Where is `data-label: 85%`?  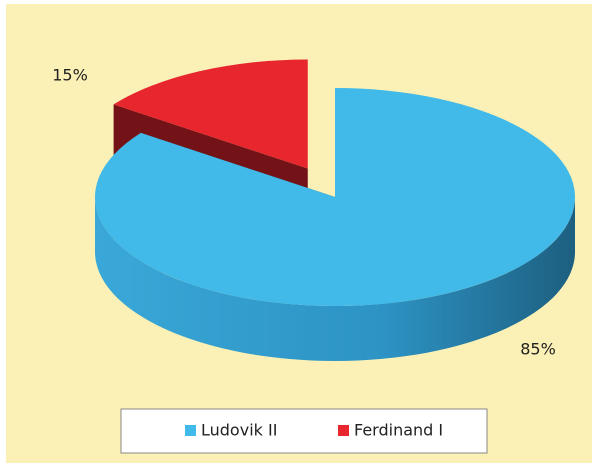 data-label: 85% is located at coordinates (538, 349).